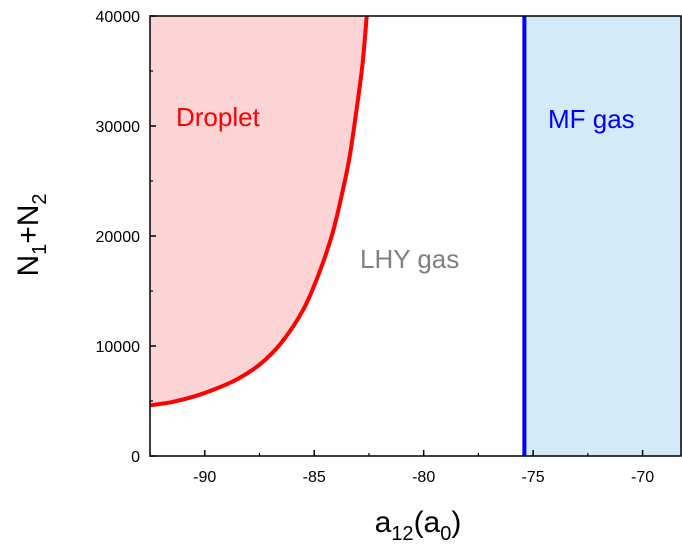  Describe the element at coordinates (401, 468) in the screenshot. I see `x-axis-ticks: -90 -85 -80 -75 -70` at that location.